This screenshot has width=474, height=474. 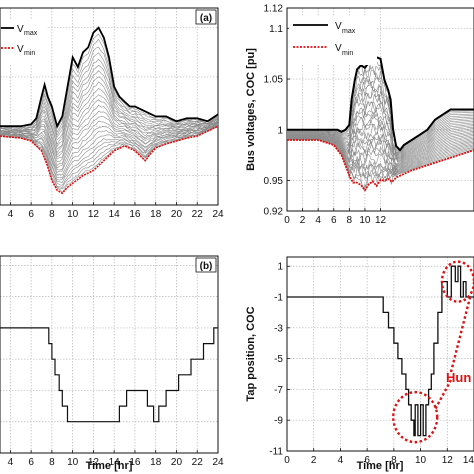 I want to click on y-tick-label: 0.95, so click(x=274, y=181).